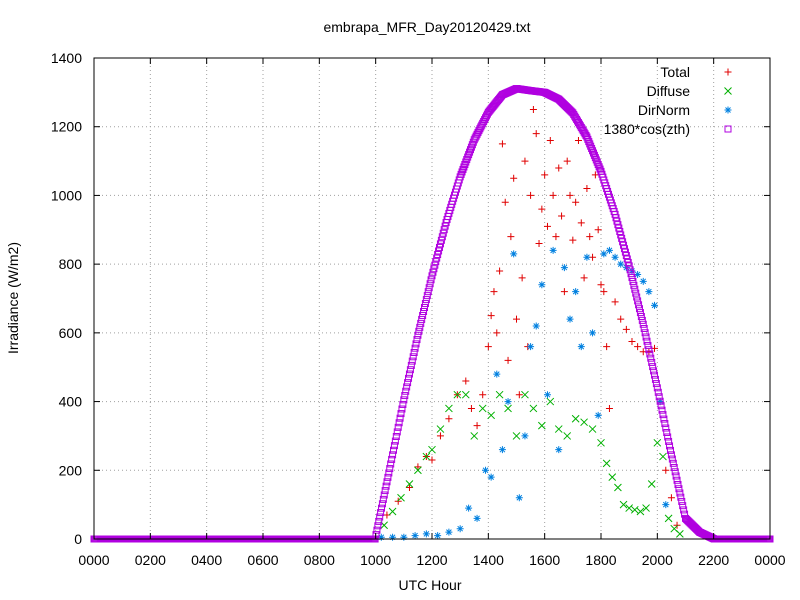 This screenshot has height=600, width=800. I want to click on x-tick-label: 1200, so click(431, 560).